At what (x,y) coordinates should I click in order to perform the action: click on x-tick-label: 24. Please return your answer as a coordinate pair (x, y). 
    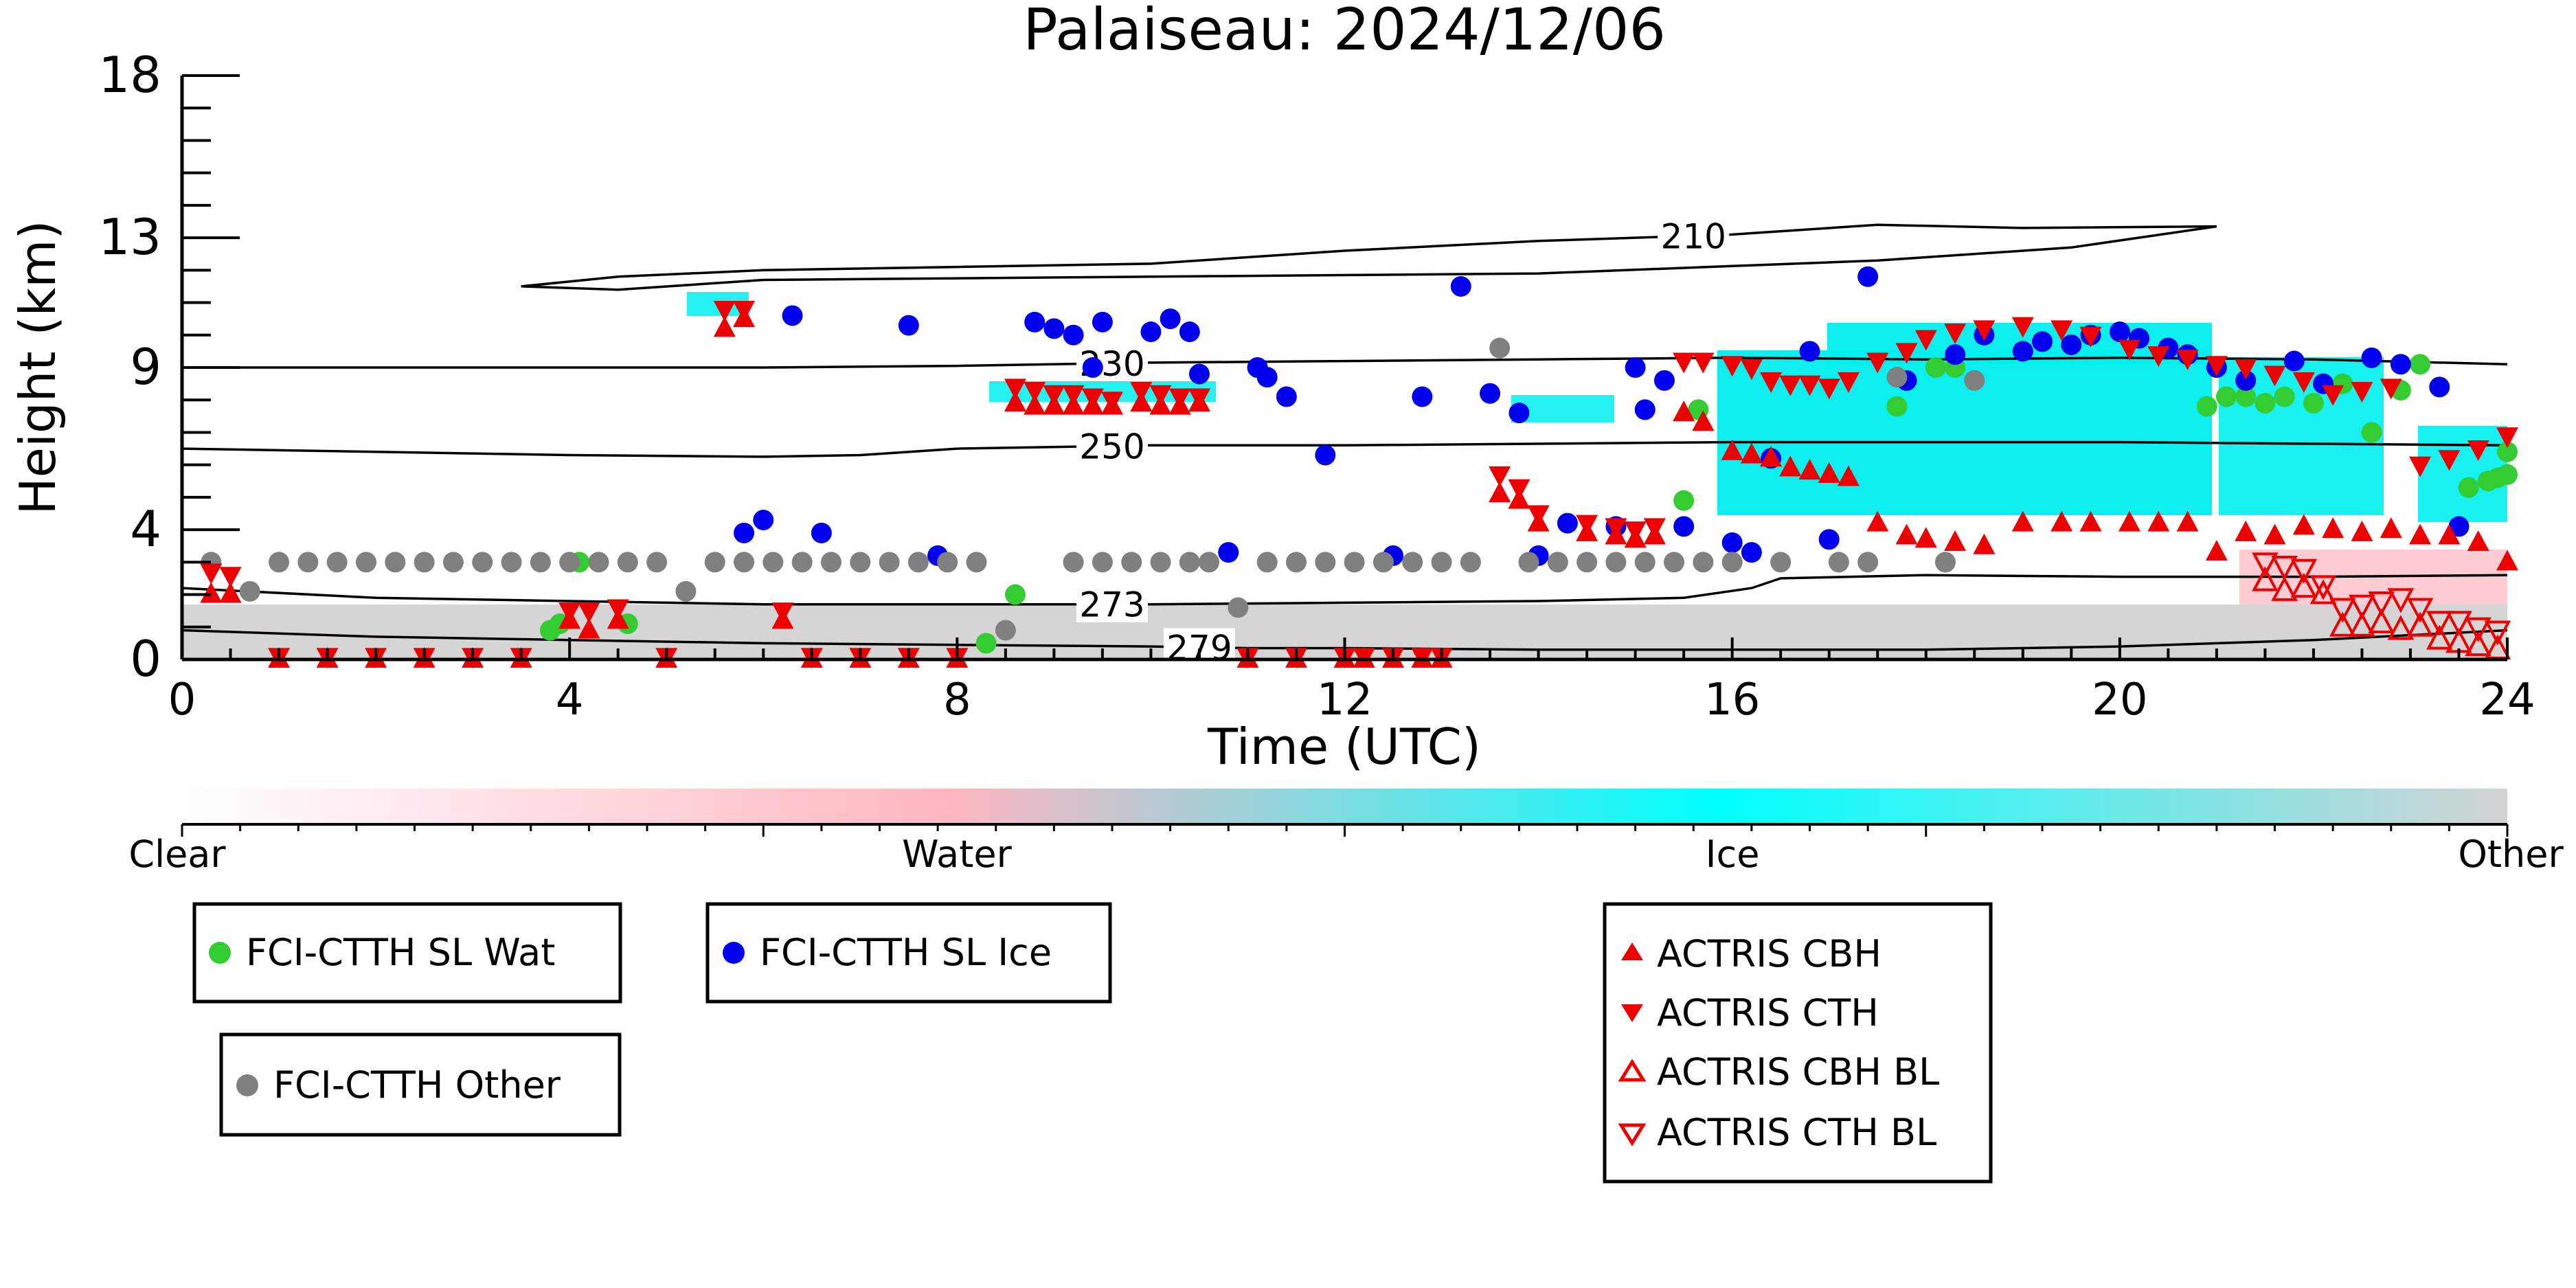
    Looking at the image, I should click on (2507, 700).